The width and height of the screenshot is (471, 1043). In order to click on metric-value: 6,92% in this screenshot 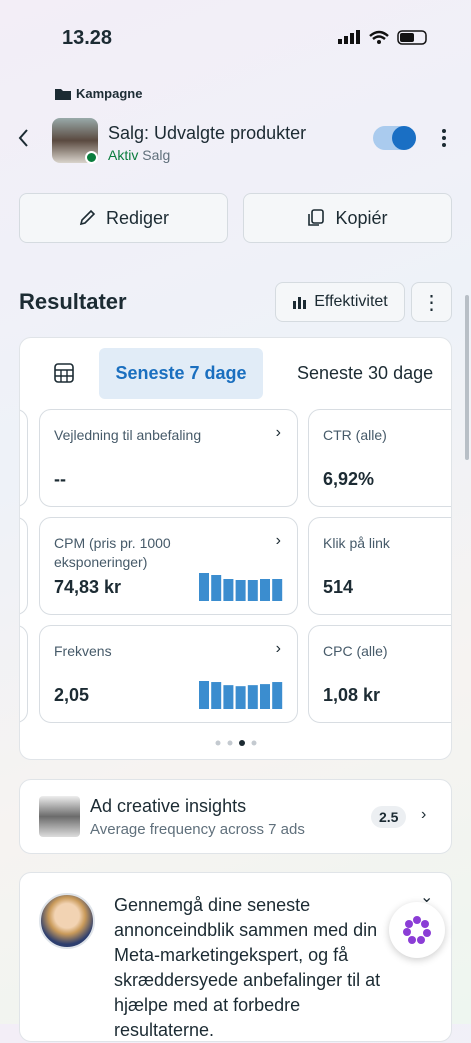, I will do `click(349, 479)`.